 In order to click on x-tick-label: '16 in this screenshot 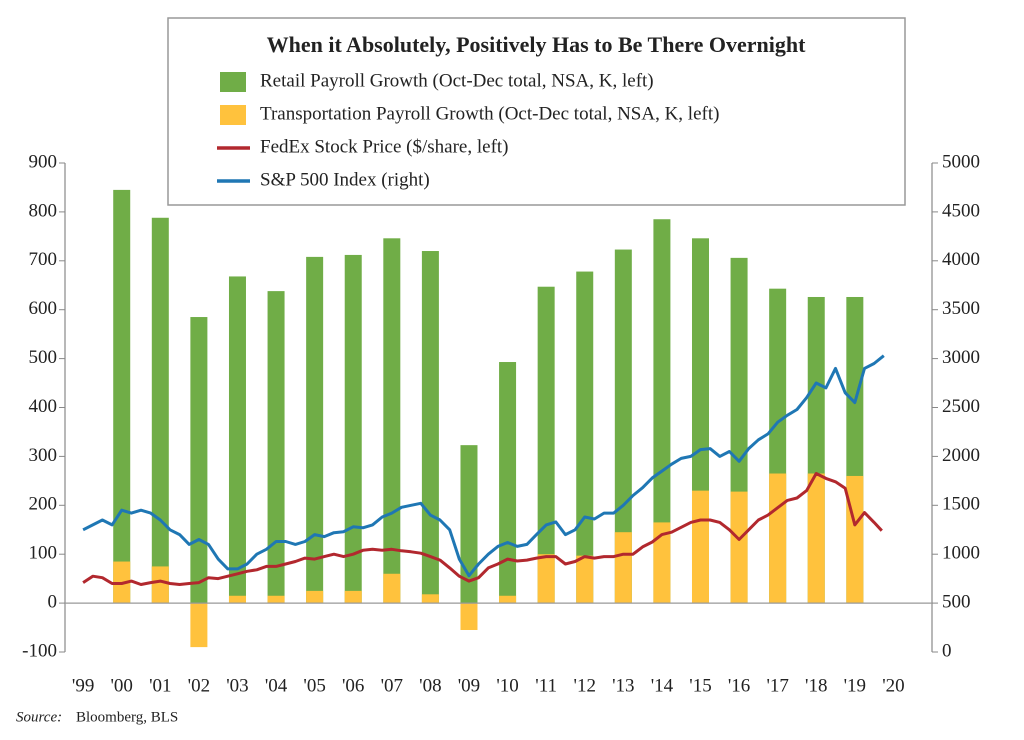, I will do `click(739, 685)`.